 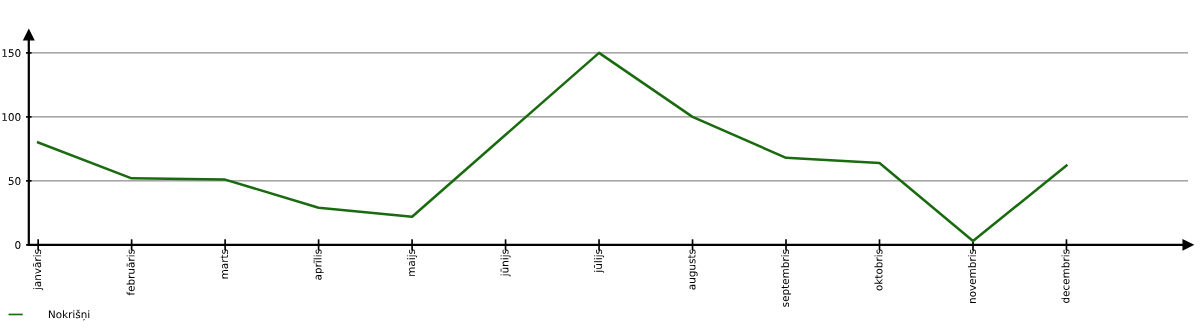 What do you see at coordinates (130, 272) in the screenshot?
I see `x-tick-label: februāris` at bounding box center [130, 272].